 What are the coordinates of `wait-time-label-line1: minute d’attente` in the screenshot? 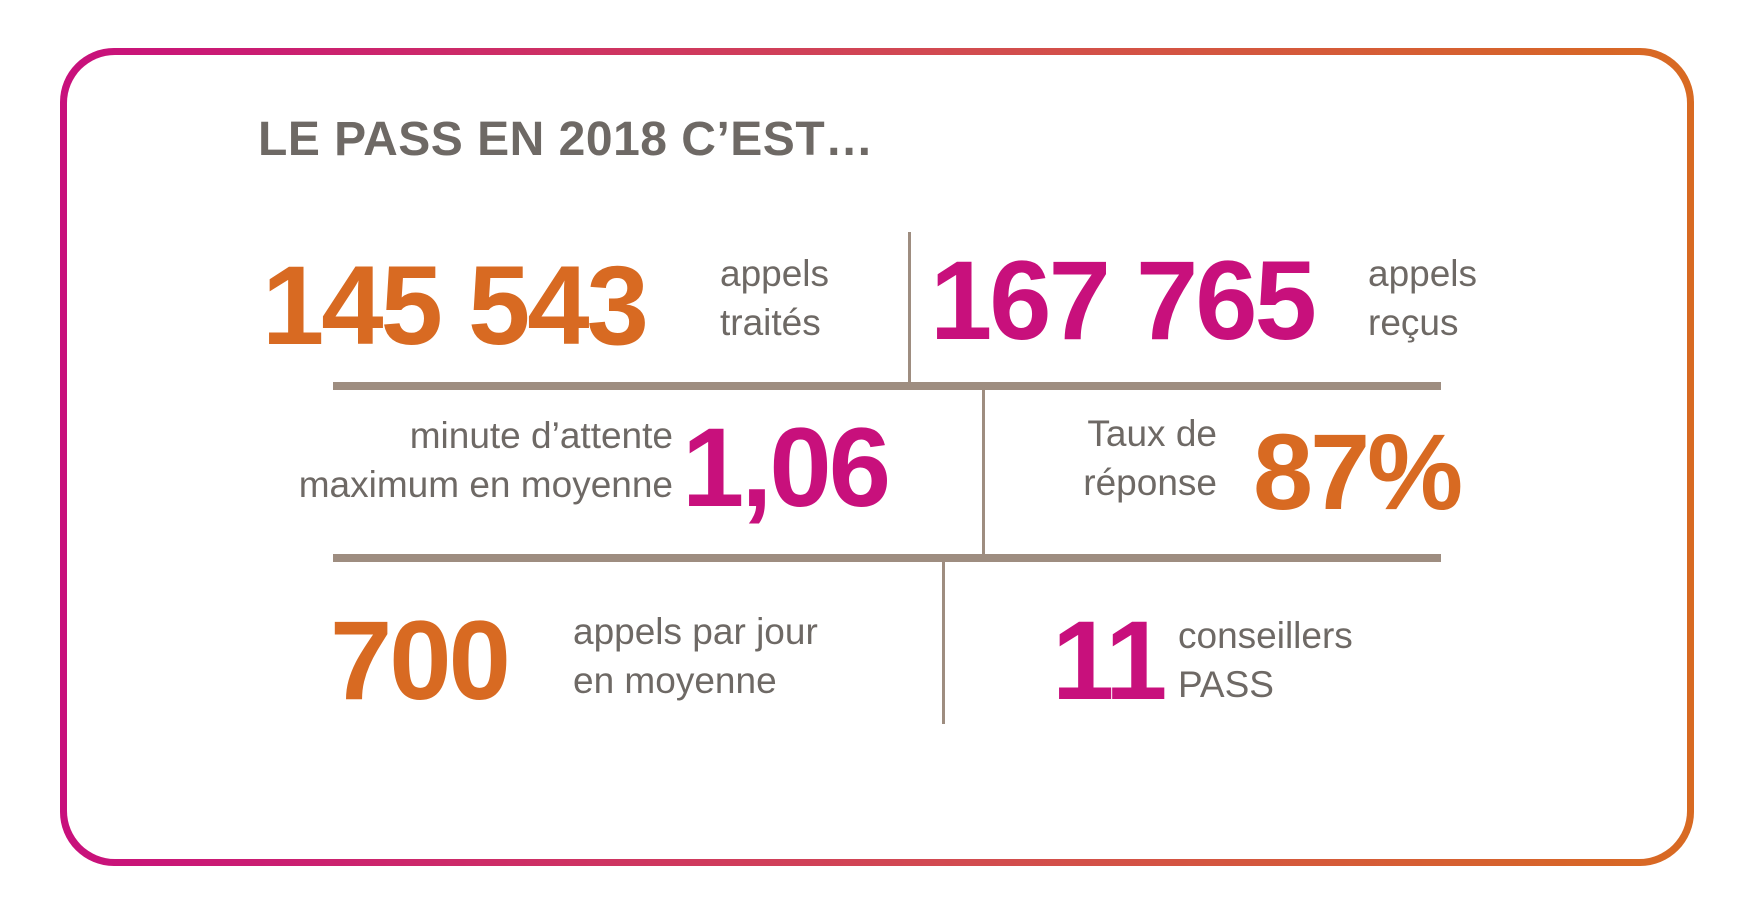 It's located at (541, 435).